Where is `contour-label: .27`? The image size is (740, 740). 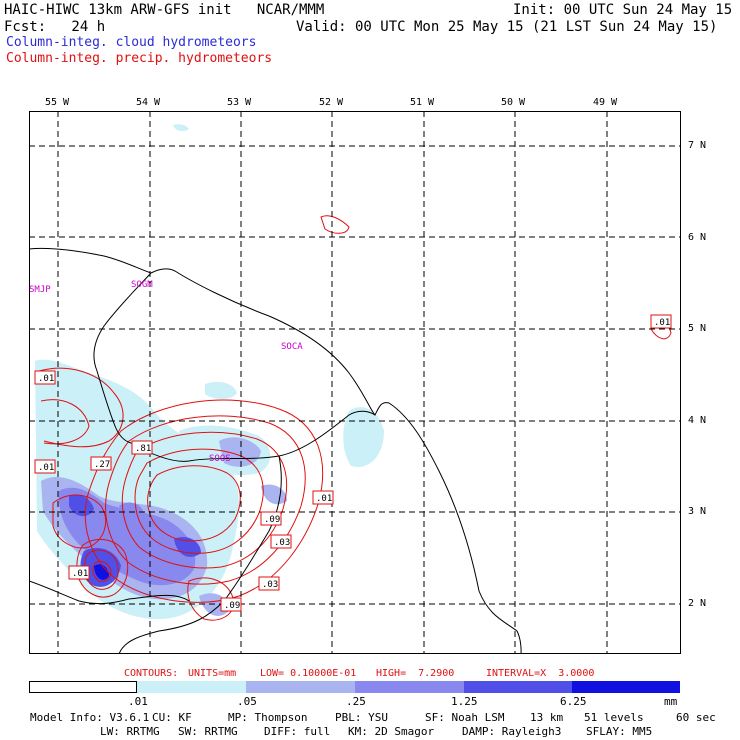
contour-label: .27 is located at coordinates (102, 465).